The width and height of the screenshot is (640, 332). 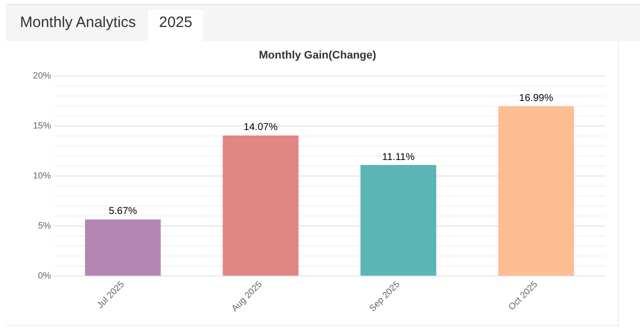 What do you see at coordinates (317, 56) in the screenshot?
I see `chart-title: Monthly Gain(Change)` at bounding box center [317, 56].